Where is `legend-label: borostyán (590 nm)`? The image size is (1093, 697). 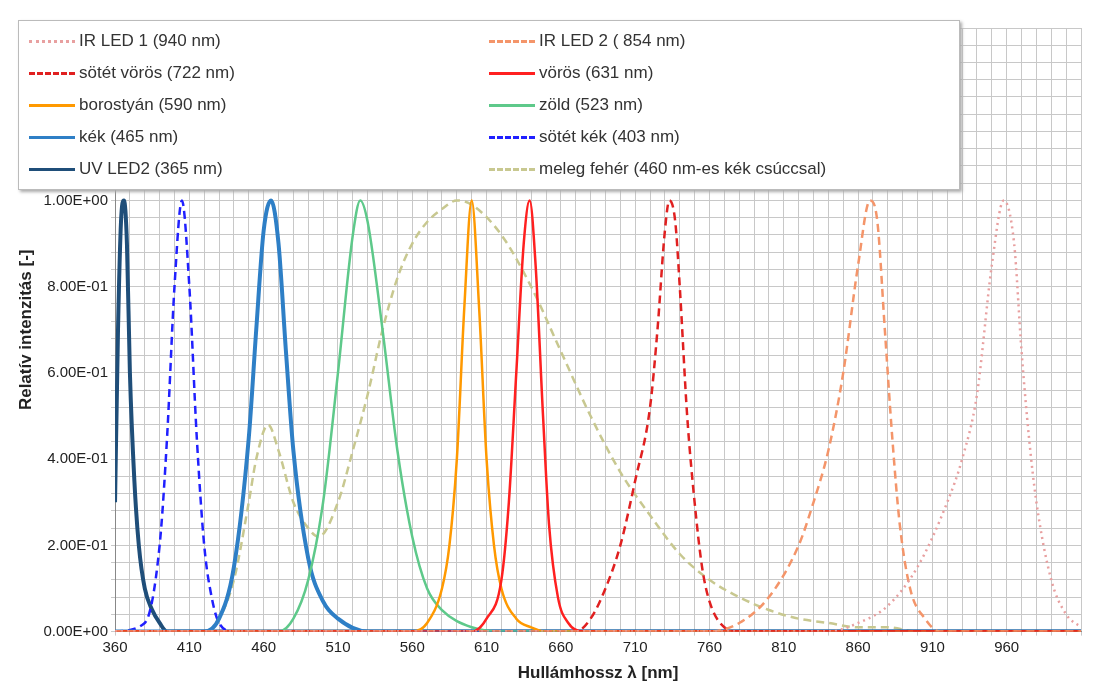
legend-label: borostyán (590 nm) is located at coordinates (153, 105).